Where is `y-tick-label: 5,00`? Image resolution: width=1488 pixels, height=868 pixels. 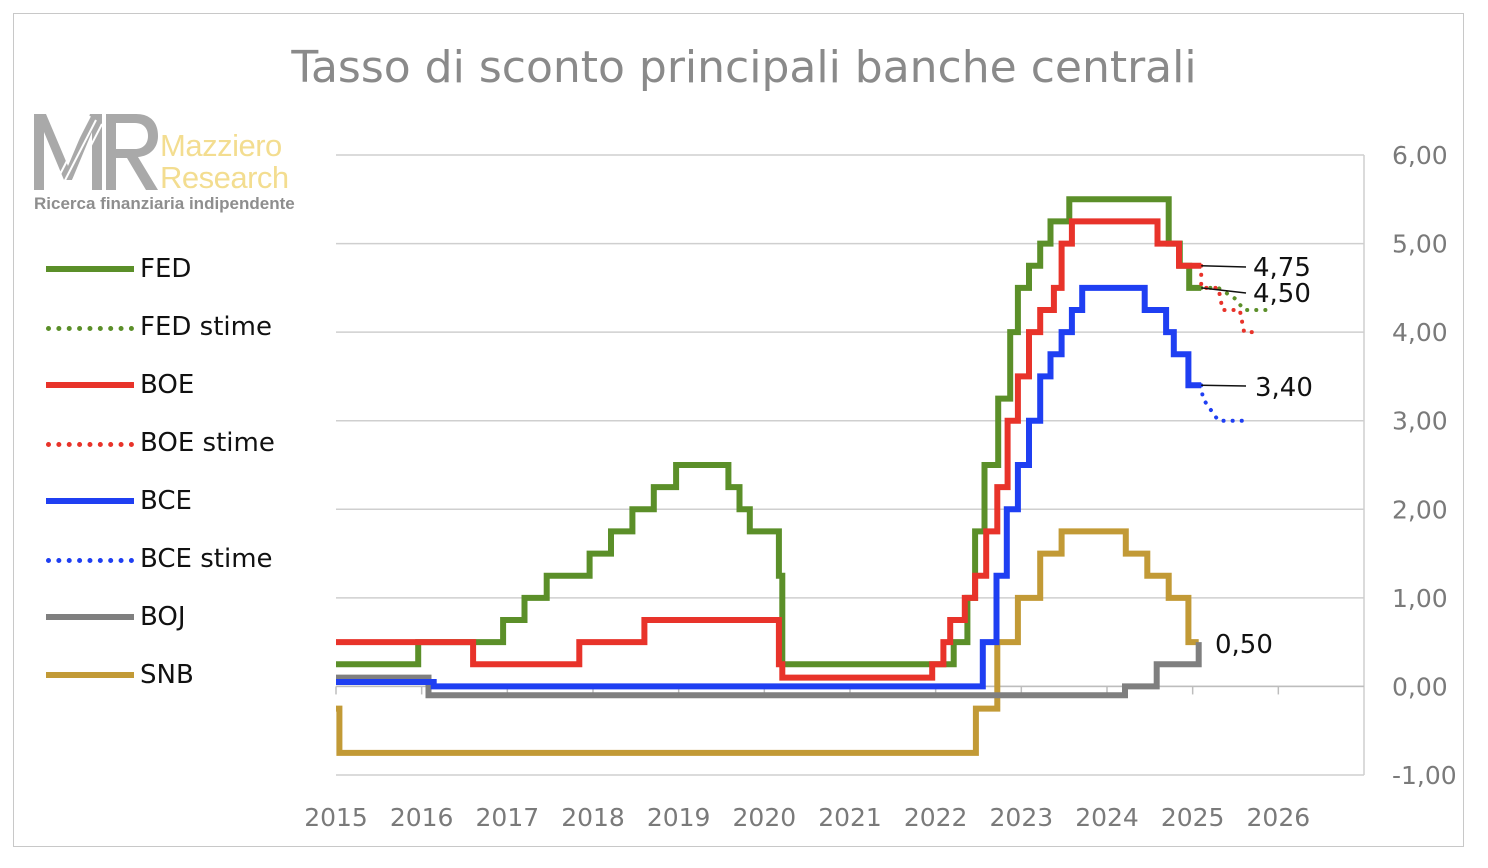
y-tick-label: 5,00 is located at coordinates (1420, 244).